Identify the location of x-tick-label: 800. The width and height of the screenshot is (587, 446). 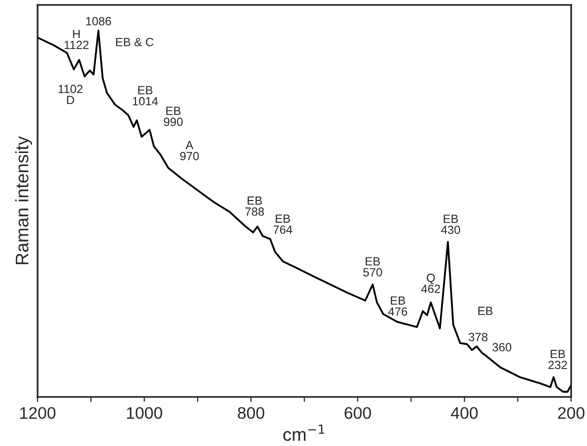
(251, 413).